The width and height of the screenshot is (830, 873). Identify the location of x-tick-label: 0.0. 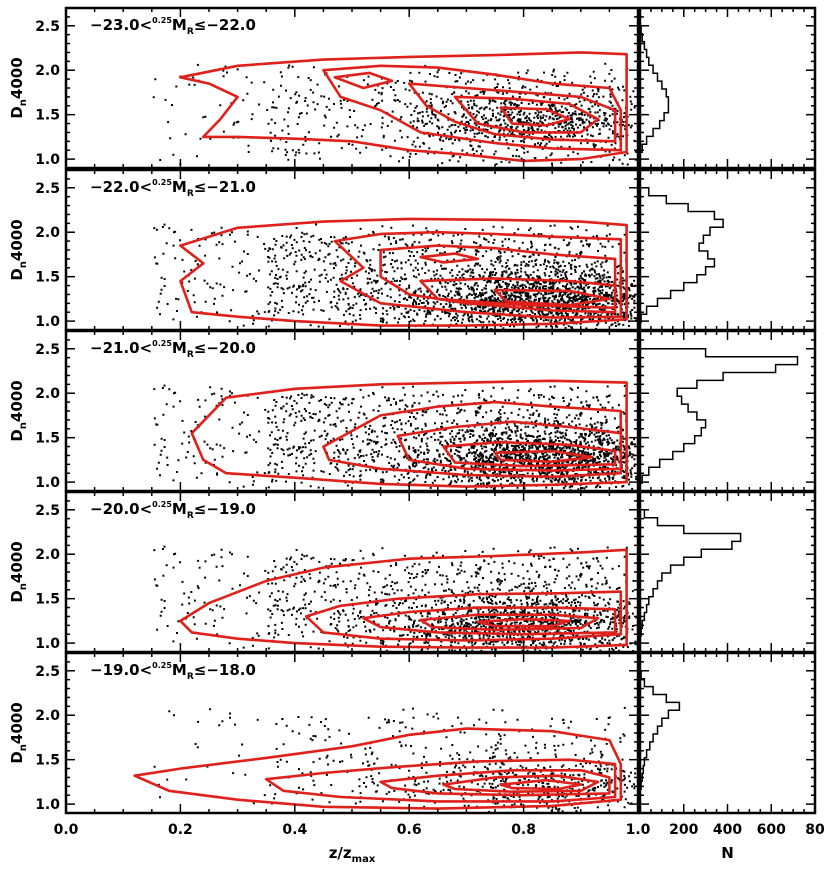
(66, 830).